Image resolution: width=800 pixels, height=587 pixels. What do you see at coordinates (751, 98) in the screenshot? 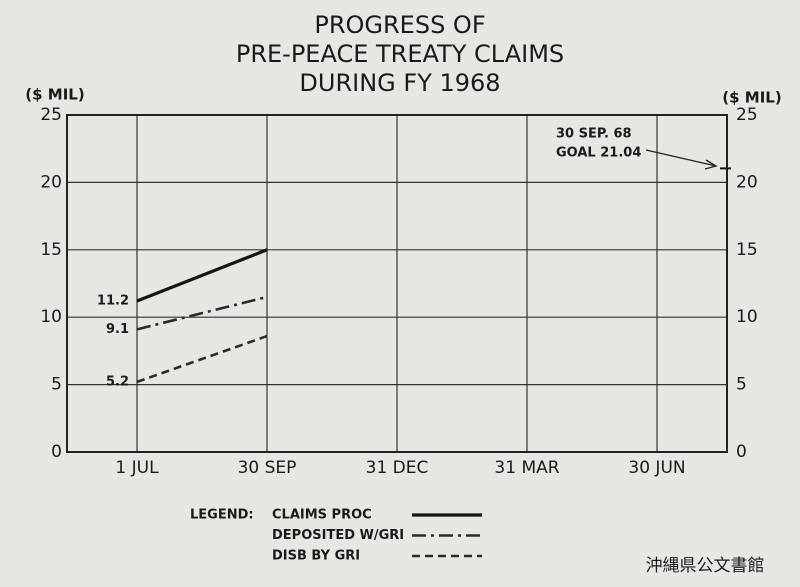
I see `y2-axis-label: ($ MIL)` at bounding box center [751, 98].